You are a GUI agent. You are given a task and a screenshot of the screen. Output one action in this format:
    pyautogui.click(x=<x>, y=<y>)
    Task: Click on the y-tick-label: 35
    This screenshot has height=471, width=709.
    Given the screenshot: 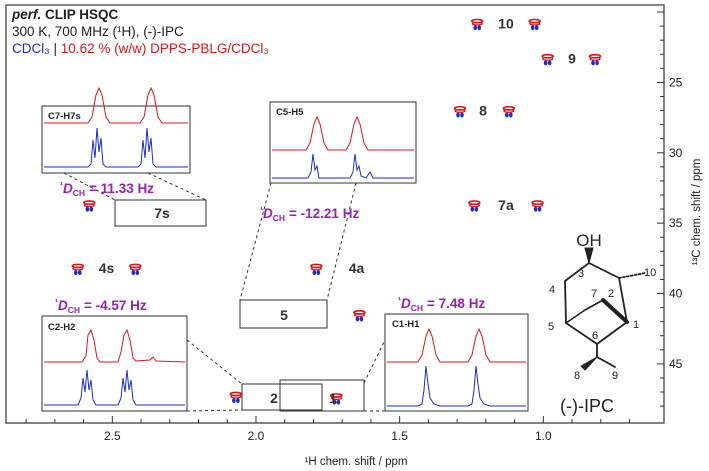 What is the action you would take?
    pyautogui.click(x=676, y=223)
    